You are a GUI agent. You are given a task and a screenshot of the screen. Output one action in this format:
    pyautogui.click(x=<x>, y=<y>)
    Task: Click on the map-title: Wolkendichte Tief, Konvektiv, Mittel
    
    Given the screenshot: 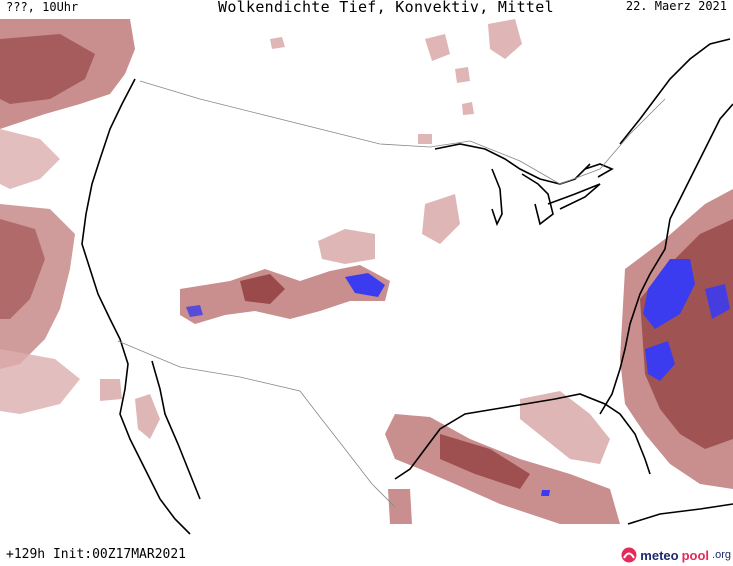 What is the action you would take?
    pyautogui.click(x=386, y=8)
    